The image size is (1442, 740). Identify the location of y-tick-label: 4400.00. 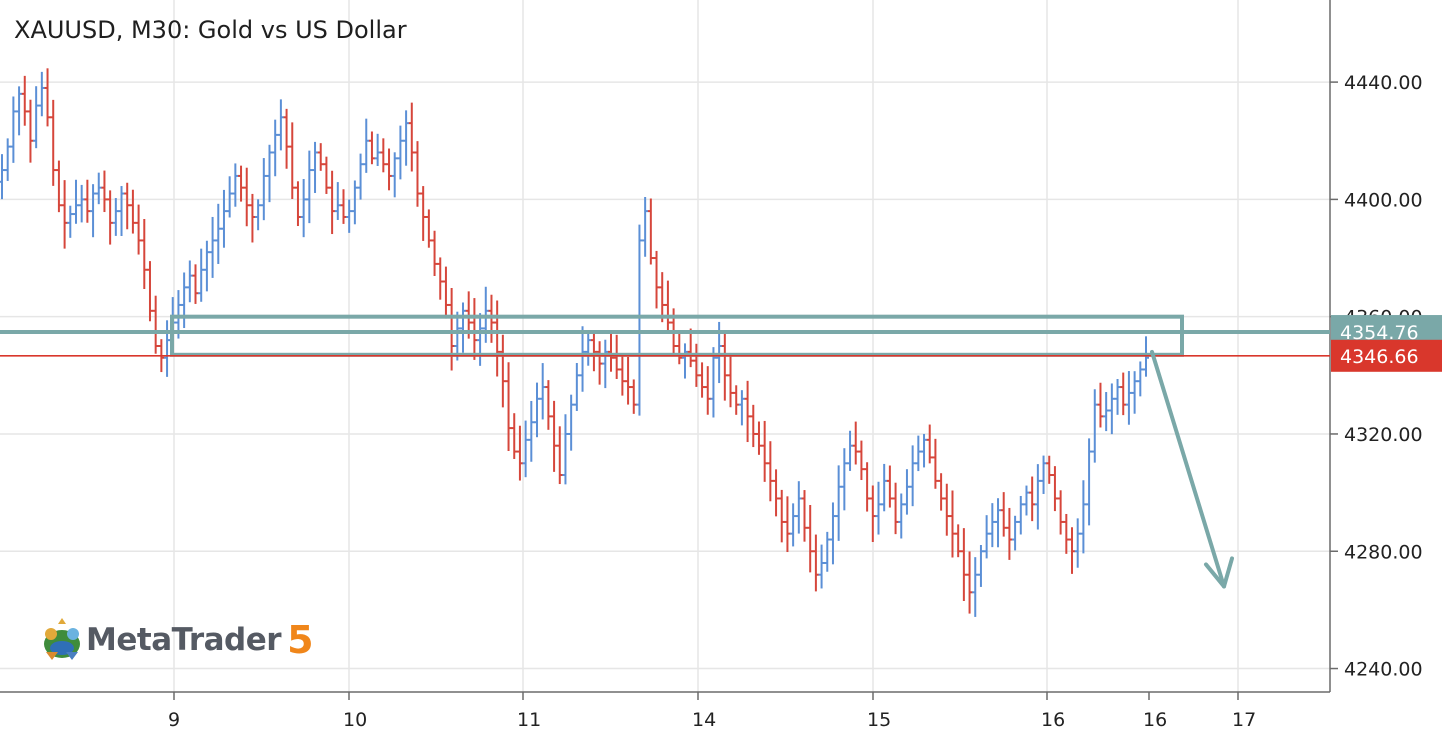
(1383, 200).